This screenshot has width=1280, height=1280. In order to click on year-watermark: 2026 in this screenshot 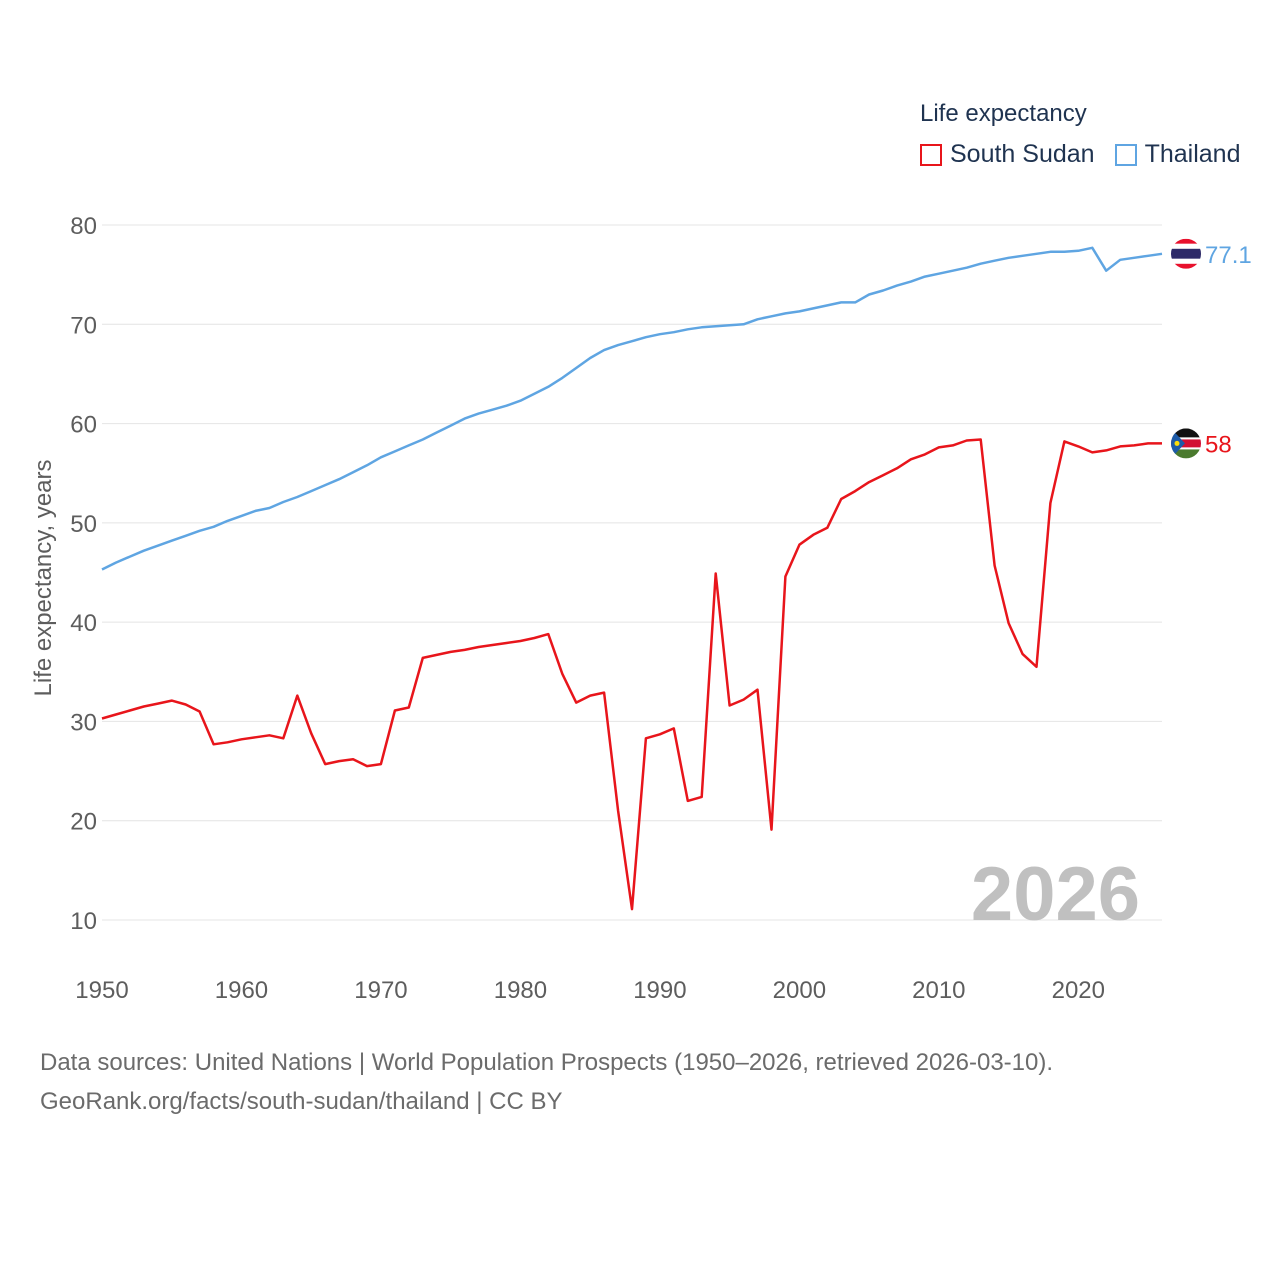, I will do `click(1055, 894)`.